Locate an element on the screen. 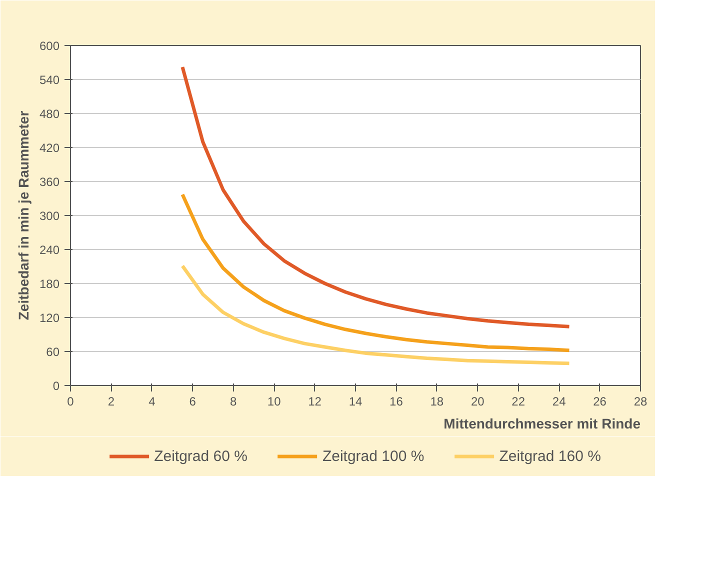  y-axis-title: Zeitbedarf in min je Raummeter is located at coordinates (23, 215).